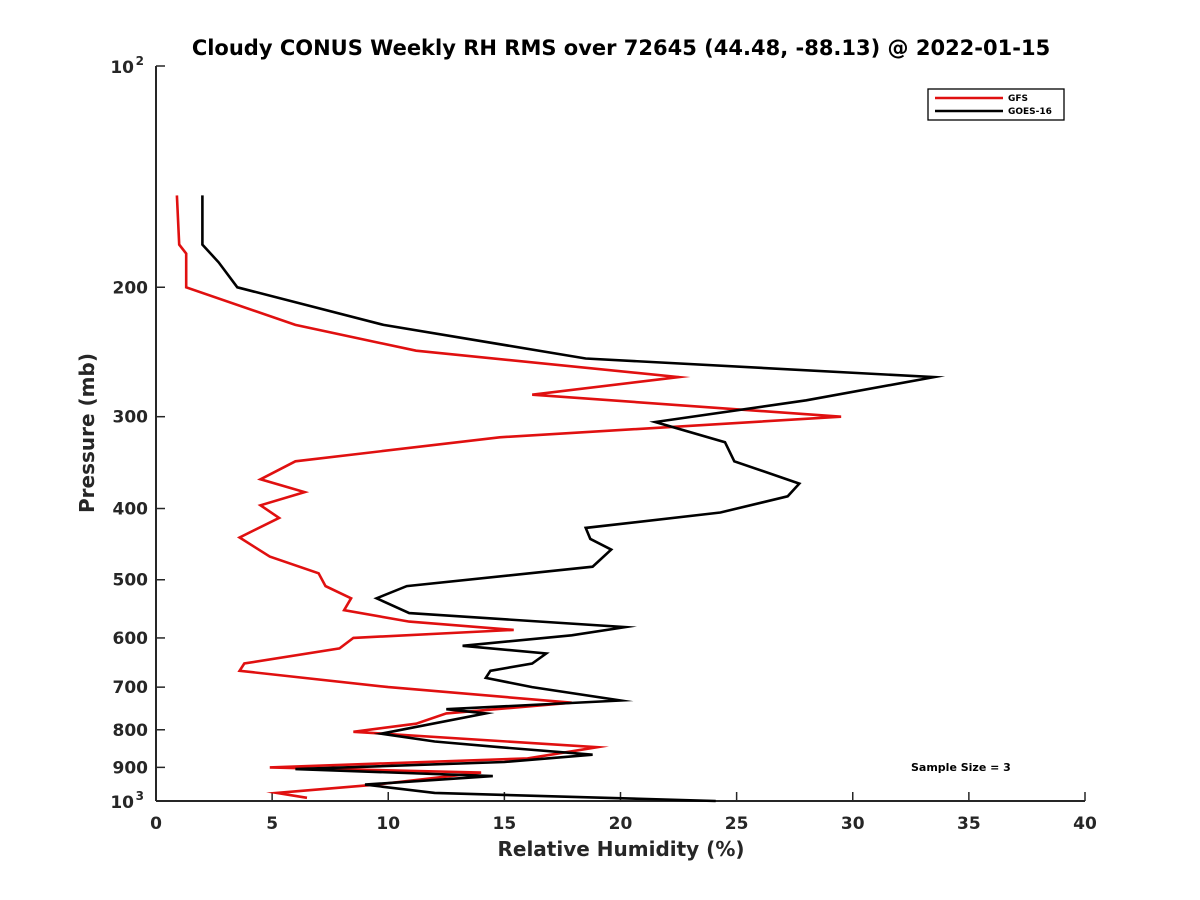  Describe the element at coordinates (131, 768) in the screenshot. I see `y-tick-label: 900` at that location.